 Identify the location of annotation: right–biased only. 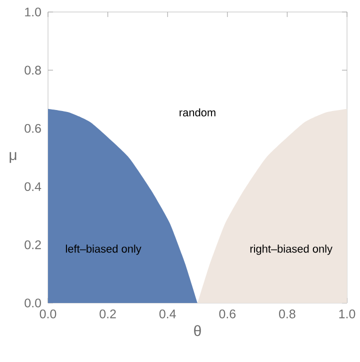
(291, 249).